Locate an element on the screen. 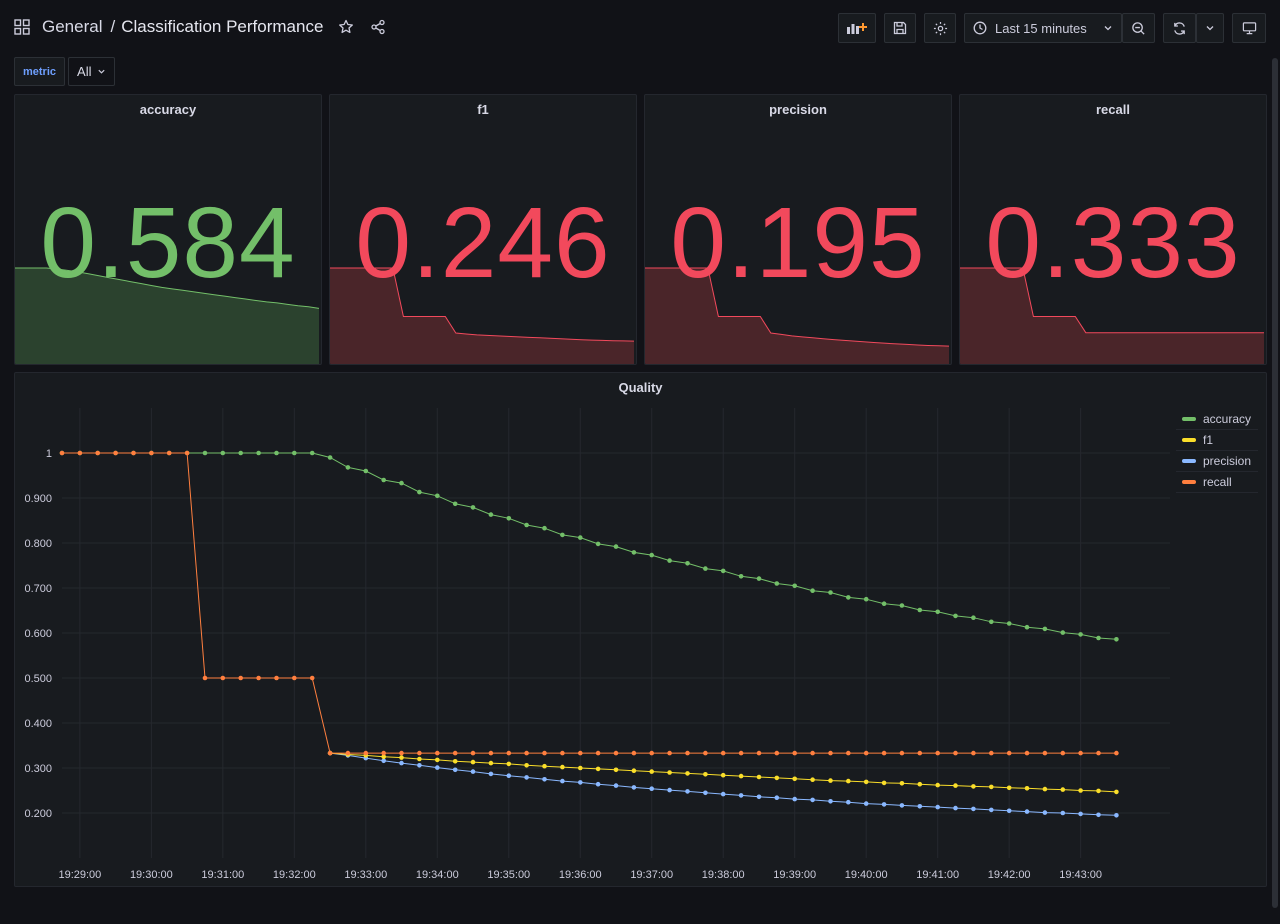 This screenshot has width=1280, height=924. x-tick-label: 19:41:00 is located at coordinates (937, 875).